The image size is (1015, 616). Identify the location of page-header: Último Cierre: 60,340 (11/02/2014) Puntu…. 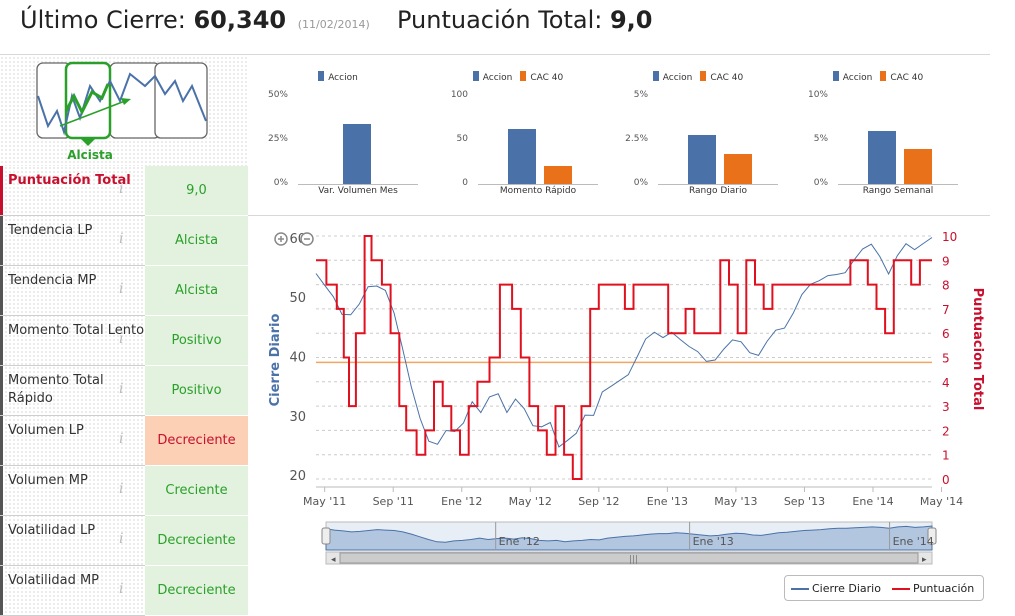
(495, 27).